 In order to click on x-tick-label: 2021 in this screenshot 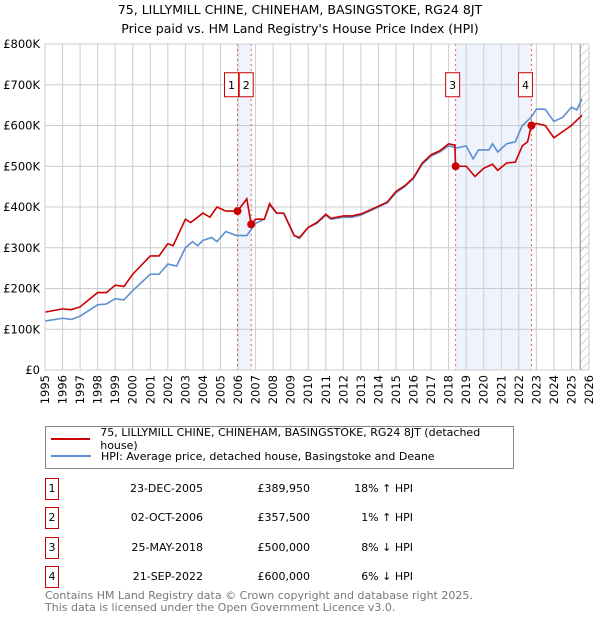, I will do `click(501, 389)`.